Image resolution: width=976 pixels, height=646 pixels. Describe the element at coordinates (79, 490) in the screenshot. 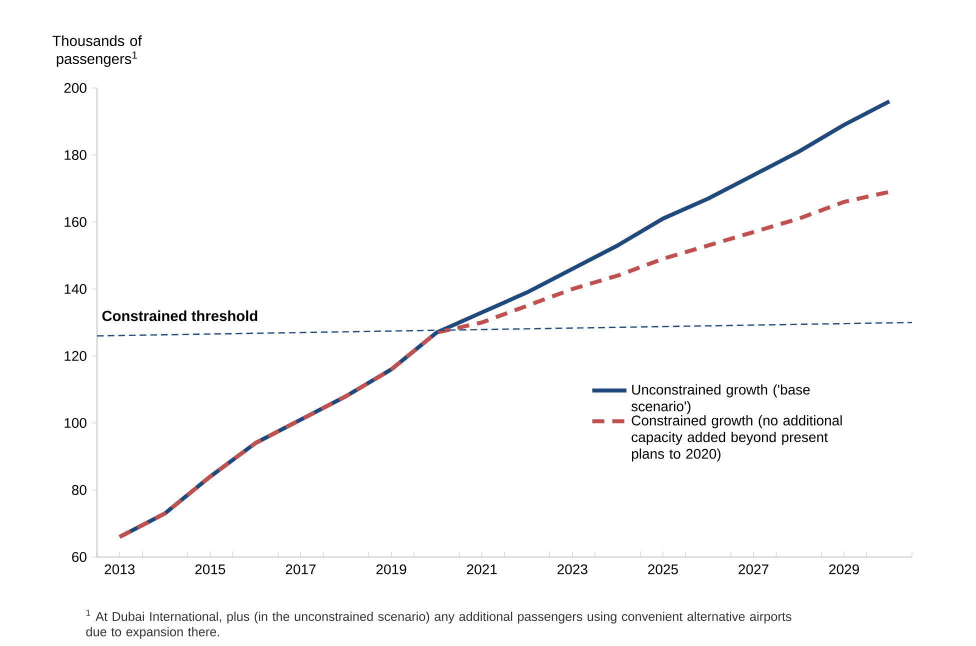

I see `y-tick-label: 80` at that location.